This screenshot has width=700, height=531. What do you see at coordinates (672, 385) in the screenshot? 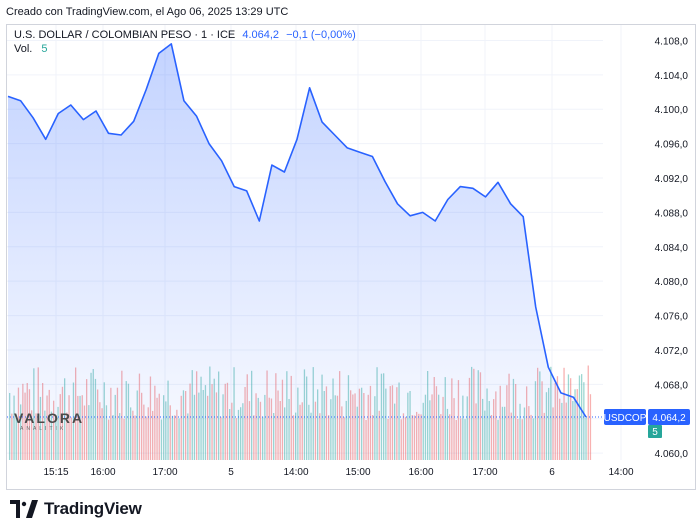
I see `y-tick-label: 4.068,0` at bounding box center [672, 385].